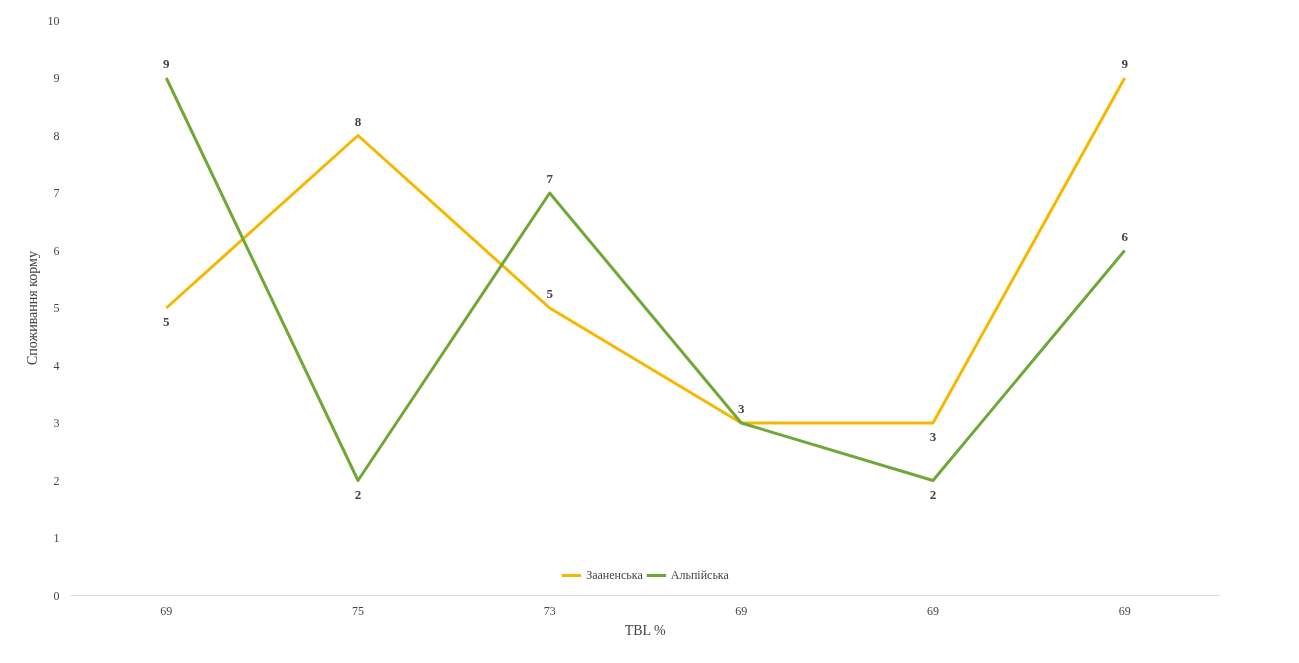 This screenshot has width=1299, height=663. Describe the element at coordinates (358, 121) in the screenshot. I see `data-label: 8` at that location.